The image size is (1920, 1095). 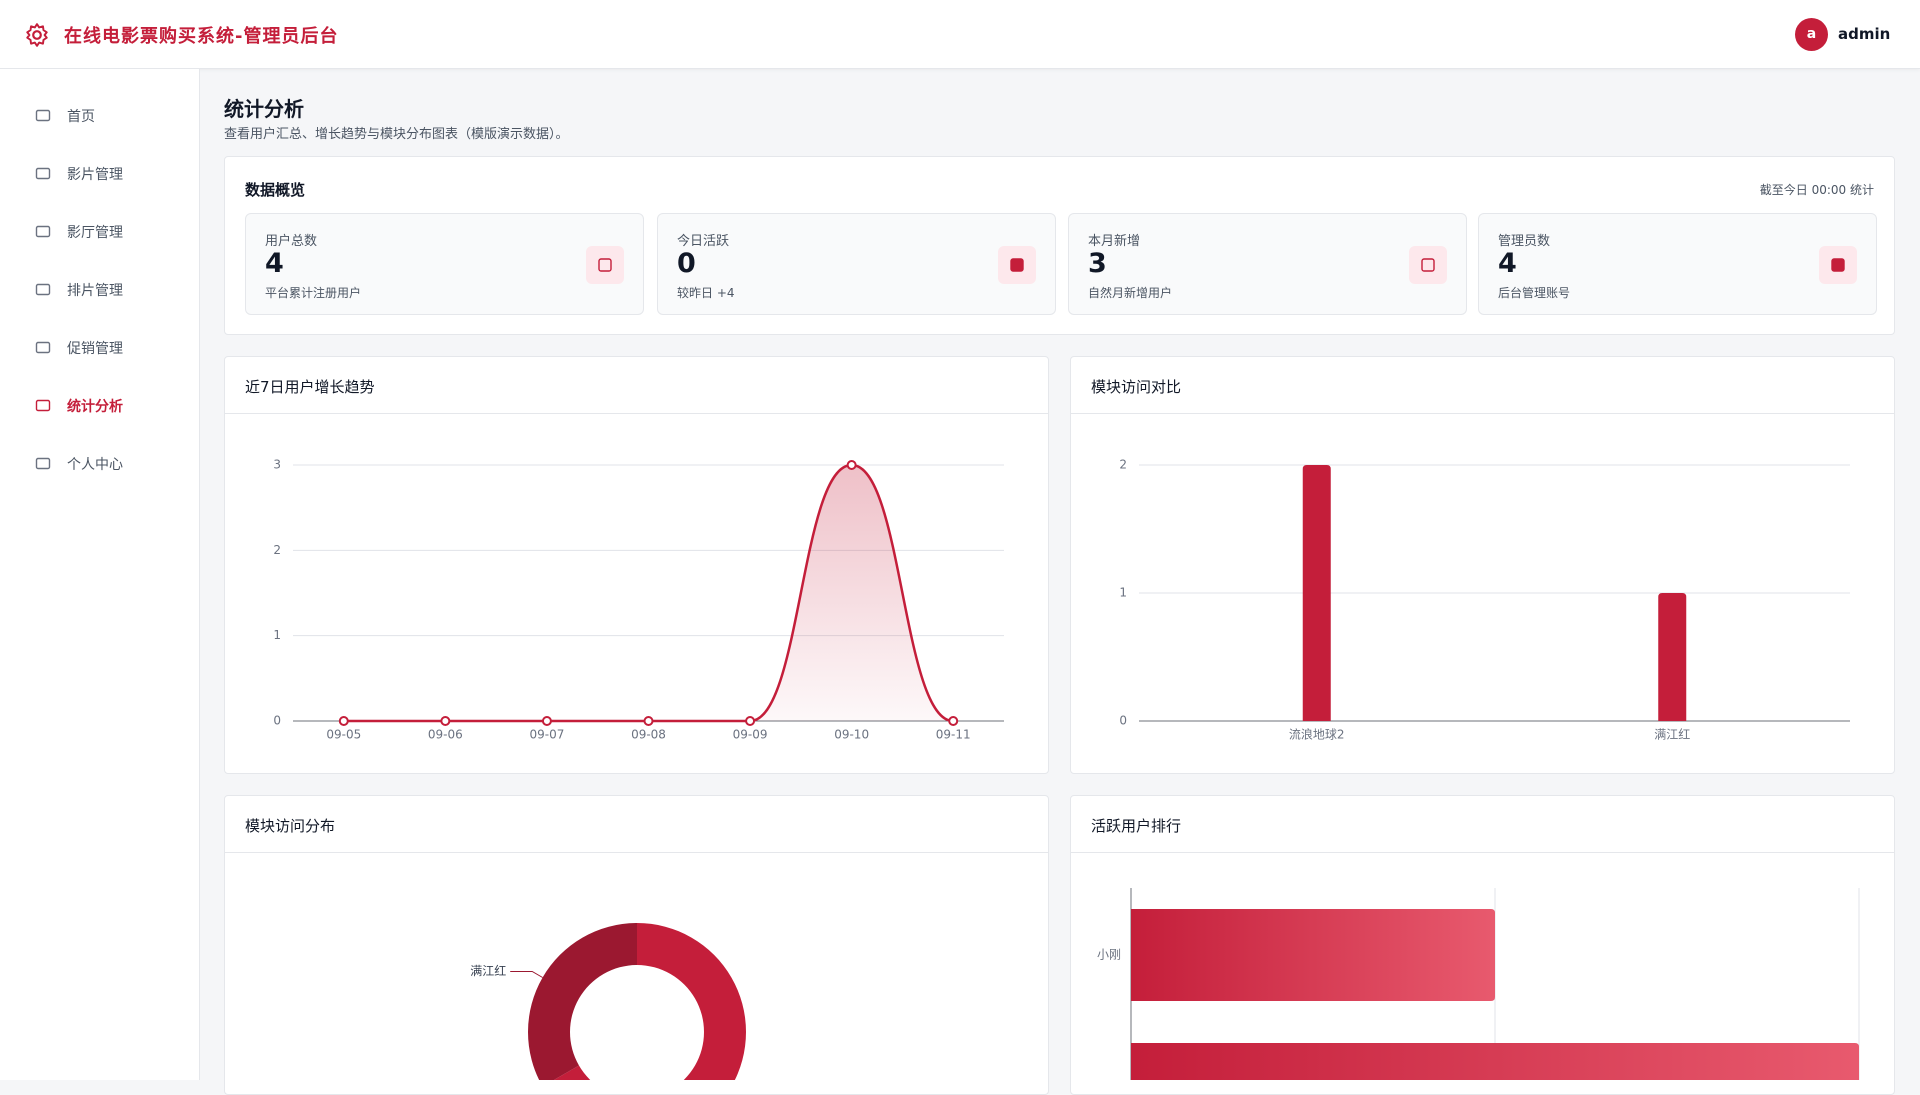 What do you see at coordinates (100, 574) in the screenshot?
I see `sidebar: 首页影片管理影厅管理排片管理促销管理统计分析个人中心` at bounding box center [100, 574].